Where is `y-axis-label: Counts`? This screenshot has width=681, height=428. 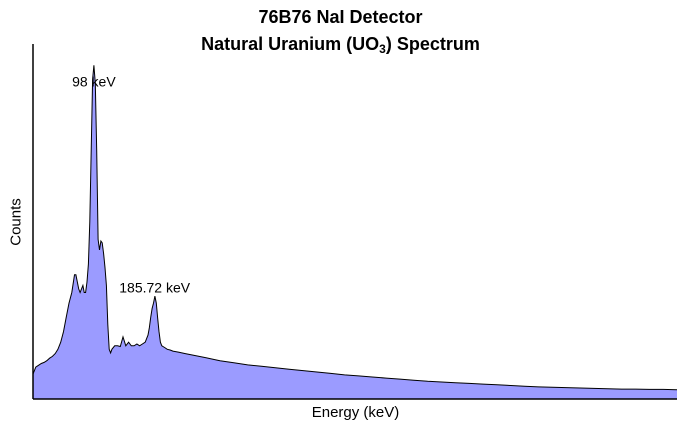 y-axis-label: Counts is located at coordinates (16, 222).